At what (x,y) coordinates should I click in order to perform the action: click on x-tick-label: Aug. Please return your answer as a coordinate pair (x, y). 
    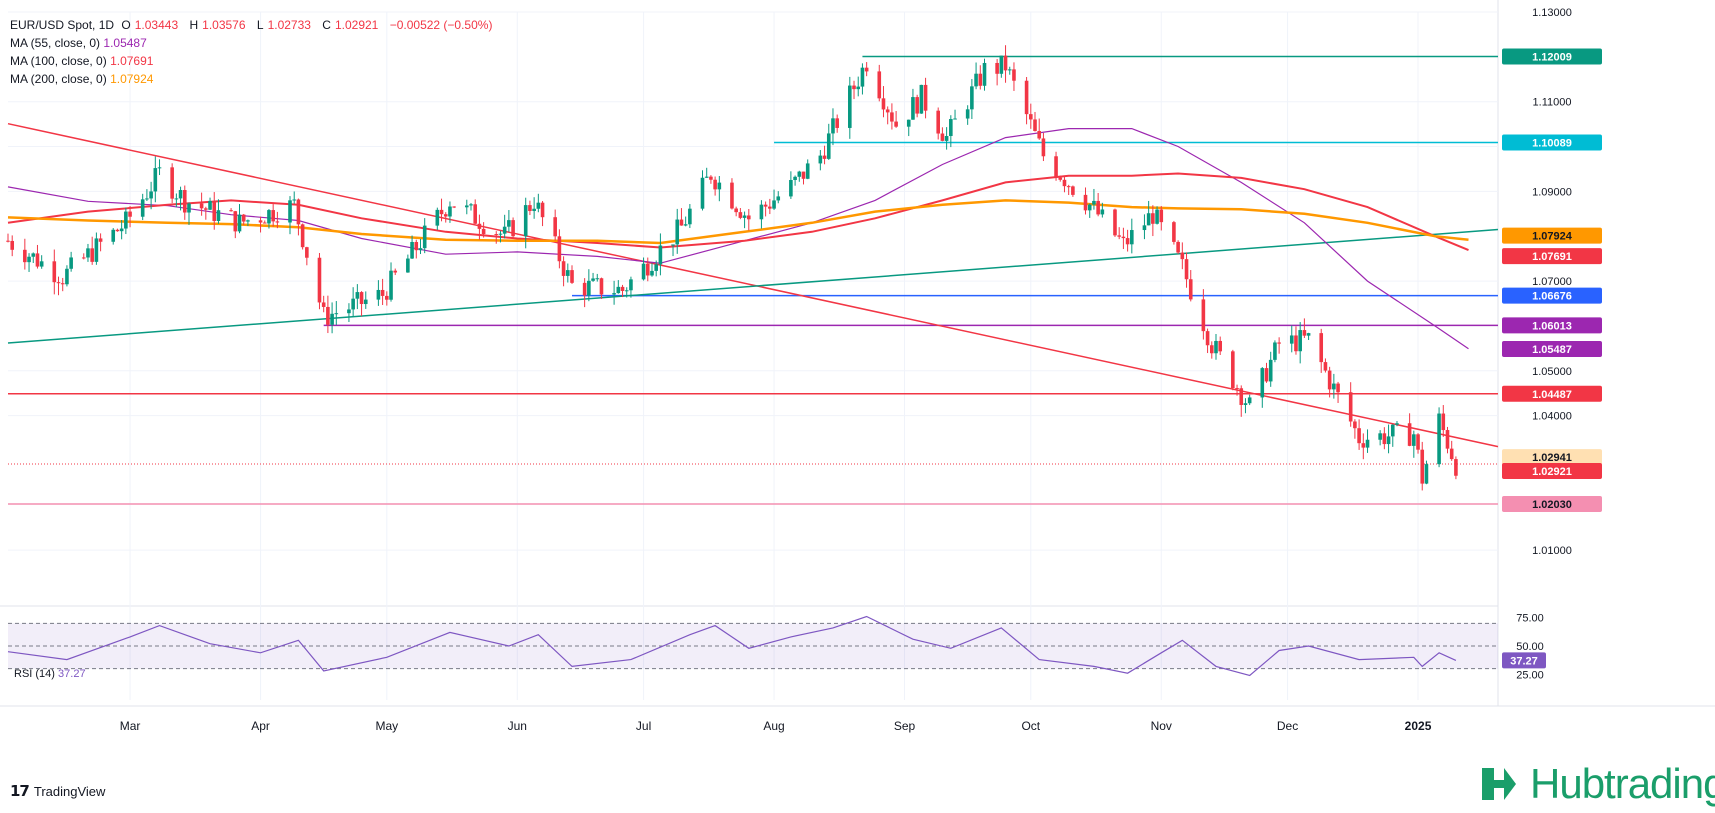
    Looking at the image, I should click on (773, 726).